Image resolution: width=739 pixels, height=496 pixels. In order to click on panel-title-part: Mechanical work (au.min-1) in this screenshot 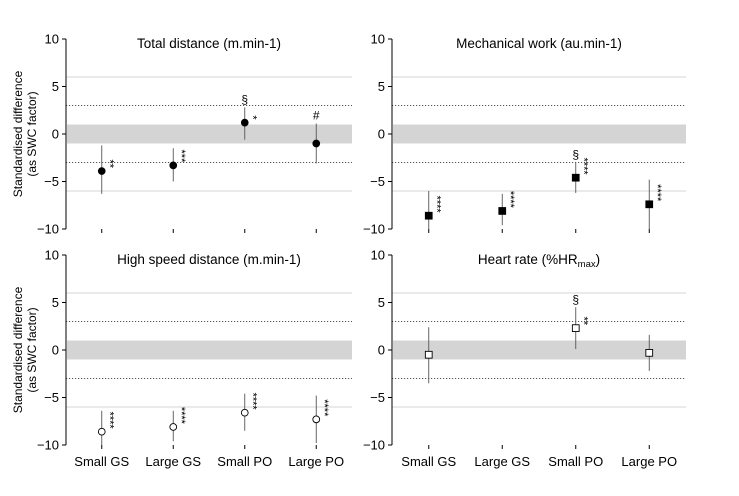, I will do `click(539, 43)`.